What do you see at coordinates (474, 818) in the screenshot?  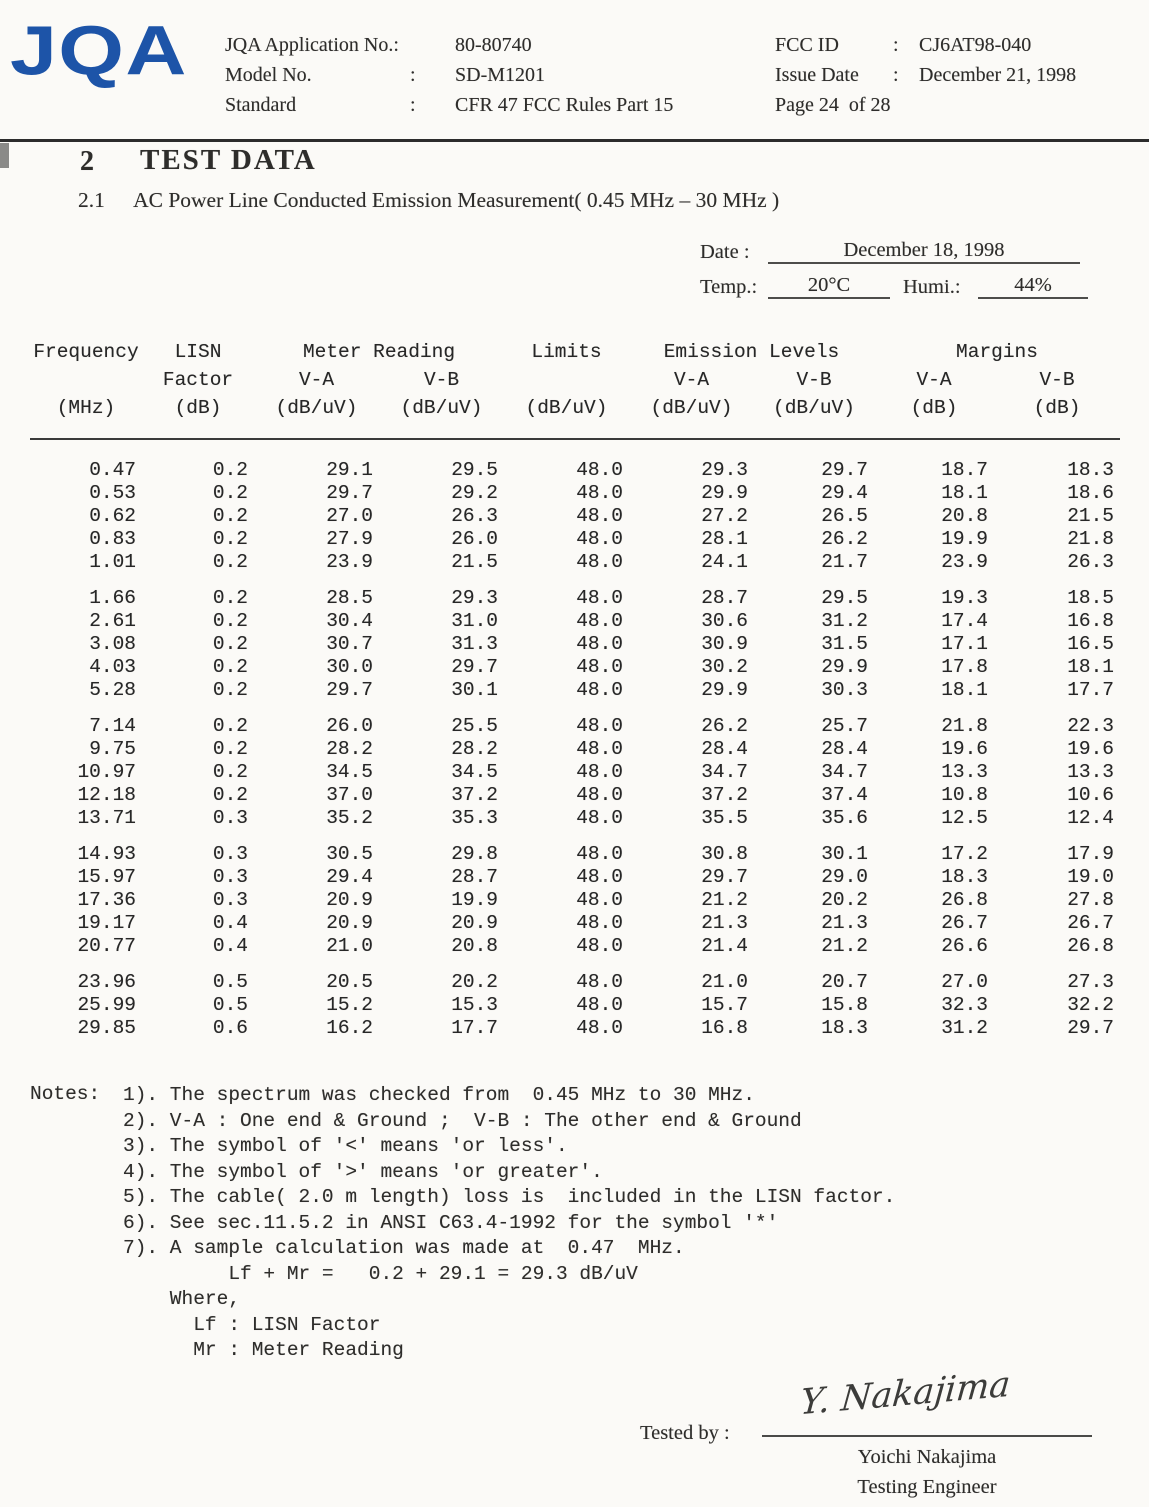 I see `table-cell: 35.3` at bounding box center [474, 818].